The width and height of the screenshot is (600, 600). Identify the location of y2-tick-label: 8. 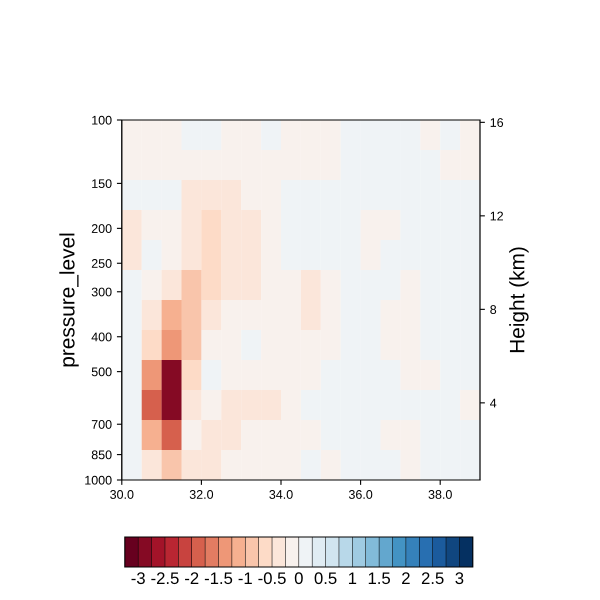
(493, 309).